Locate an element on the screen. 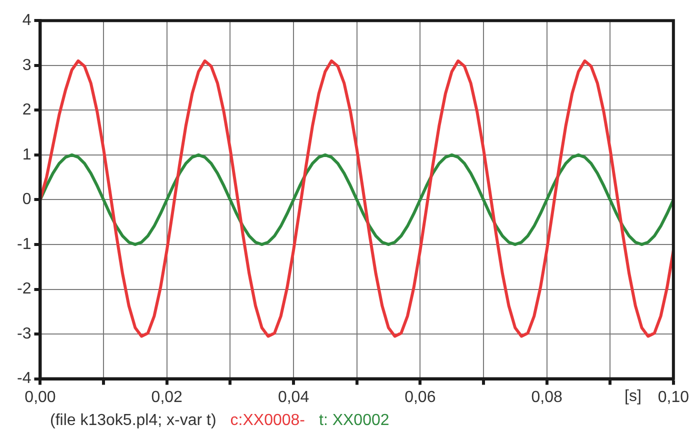 Image resolution: width=700 pixels, height=443 pixels. x-tick-label: 0,08 is located at coordinates (546, 397).